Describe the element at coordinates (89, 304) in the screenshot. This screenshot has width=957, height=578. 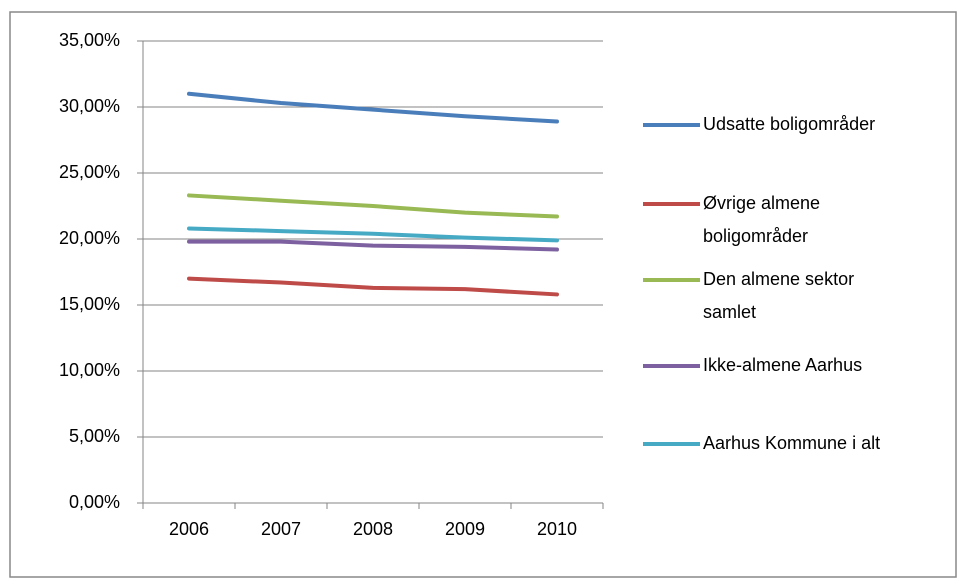
I see `y-tick-label: 15,00%` at that location.